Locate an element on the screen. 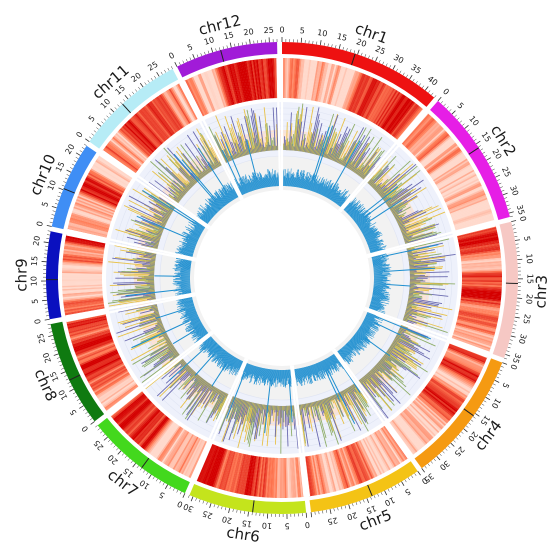 This screenshot has height=542, width=550. sector-separator is located at coordinates (430, 238).